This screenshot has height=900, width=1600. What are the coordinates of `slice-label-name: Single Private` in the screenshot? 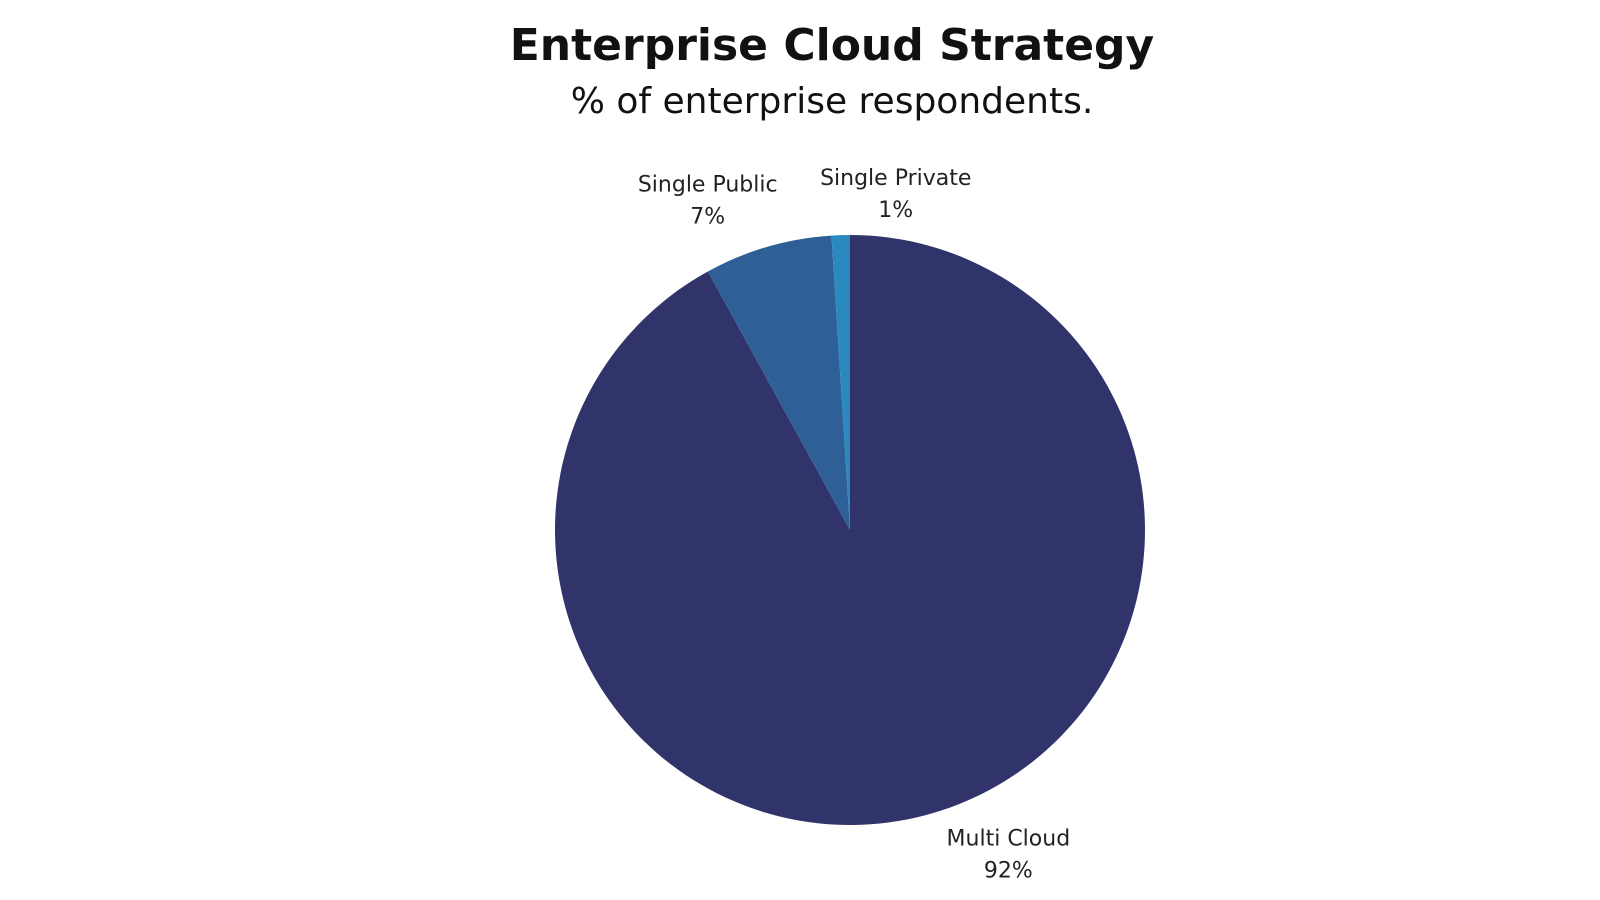 It's located at (895, 178).